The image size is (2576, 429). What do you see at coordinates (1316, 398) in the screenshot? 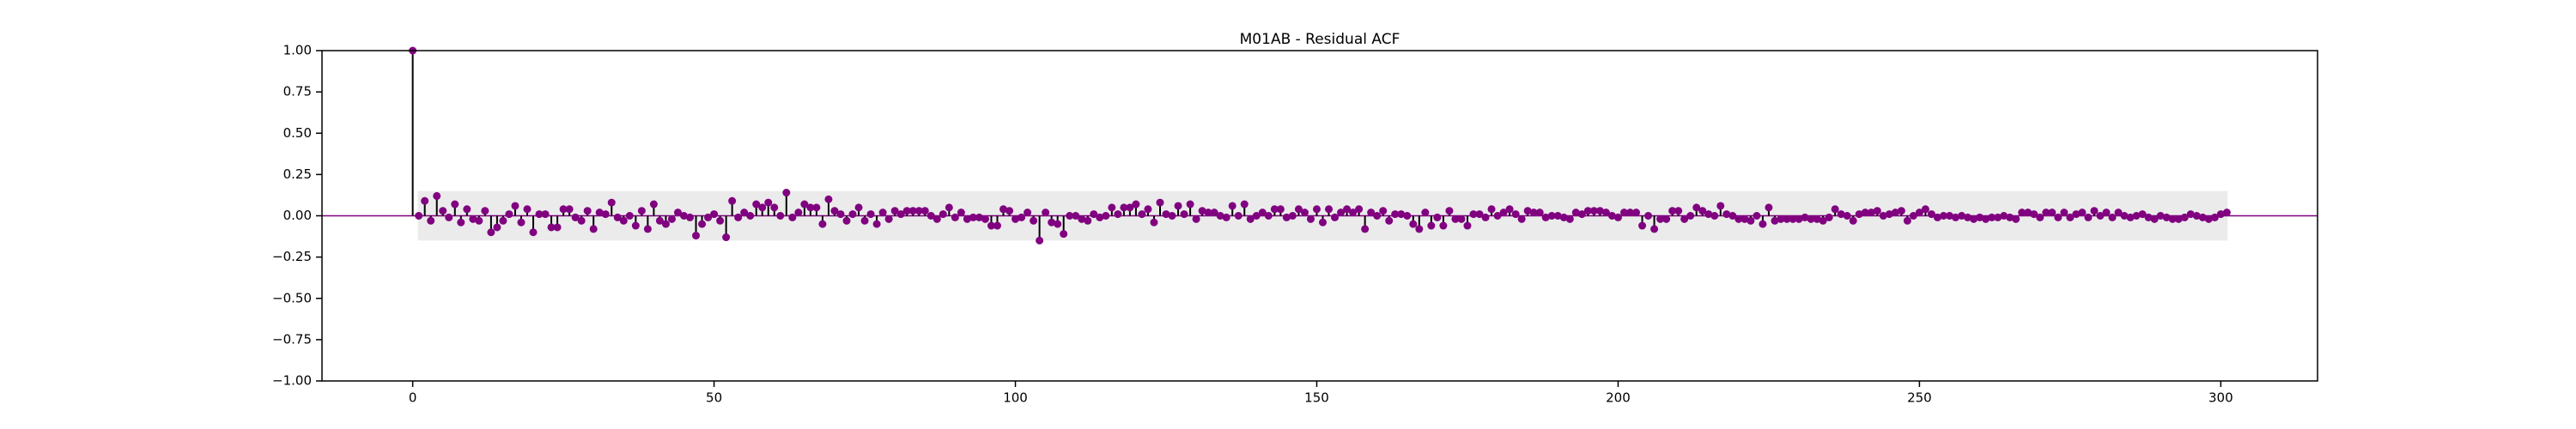
I see `x-tick-label: 150` at bounding box center [1316, 398].